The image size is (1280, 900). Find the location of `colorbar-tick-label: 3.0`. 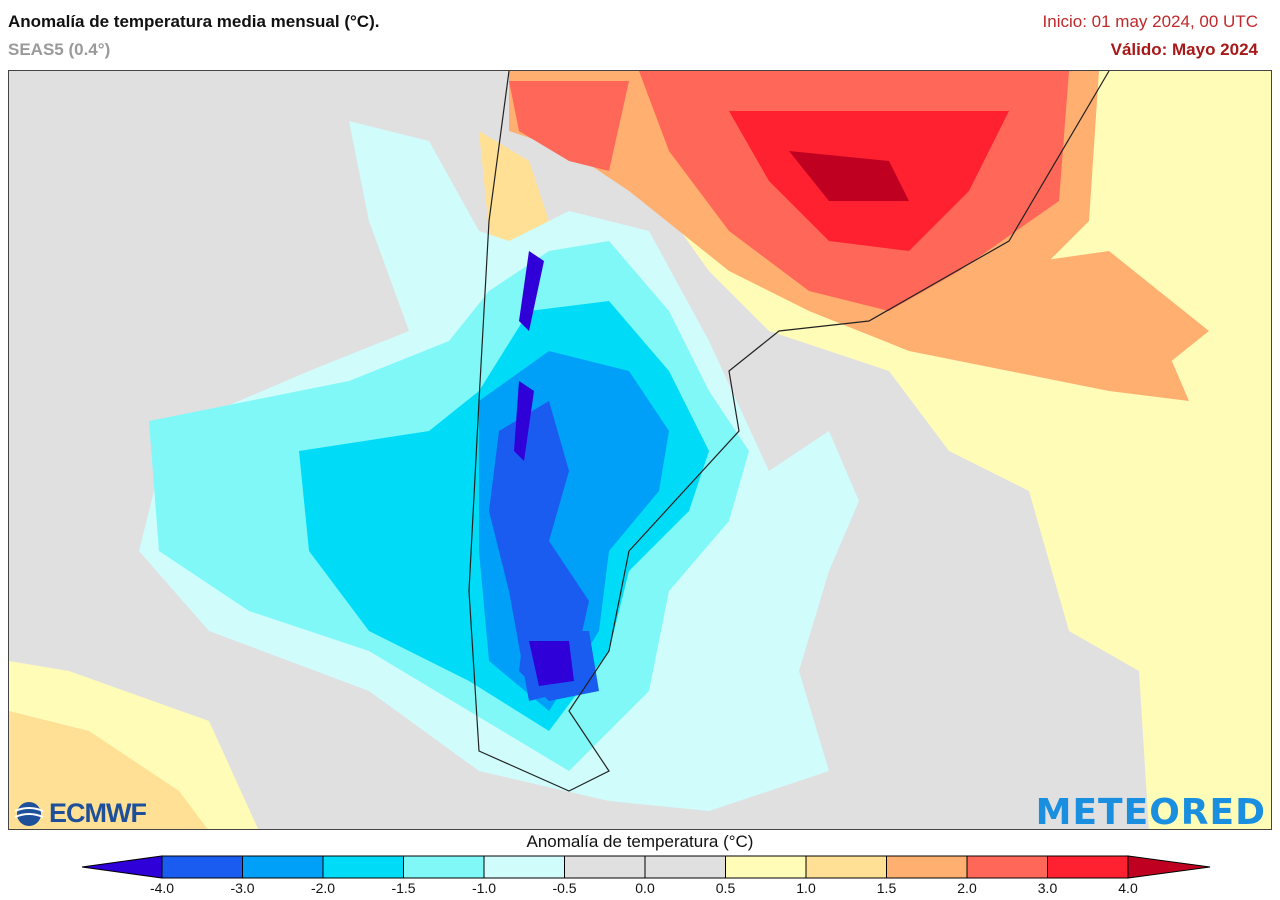

colorbar-tick-label: 3.0 is located at coordinates (1047, 888).